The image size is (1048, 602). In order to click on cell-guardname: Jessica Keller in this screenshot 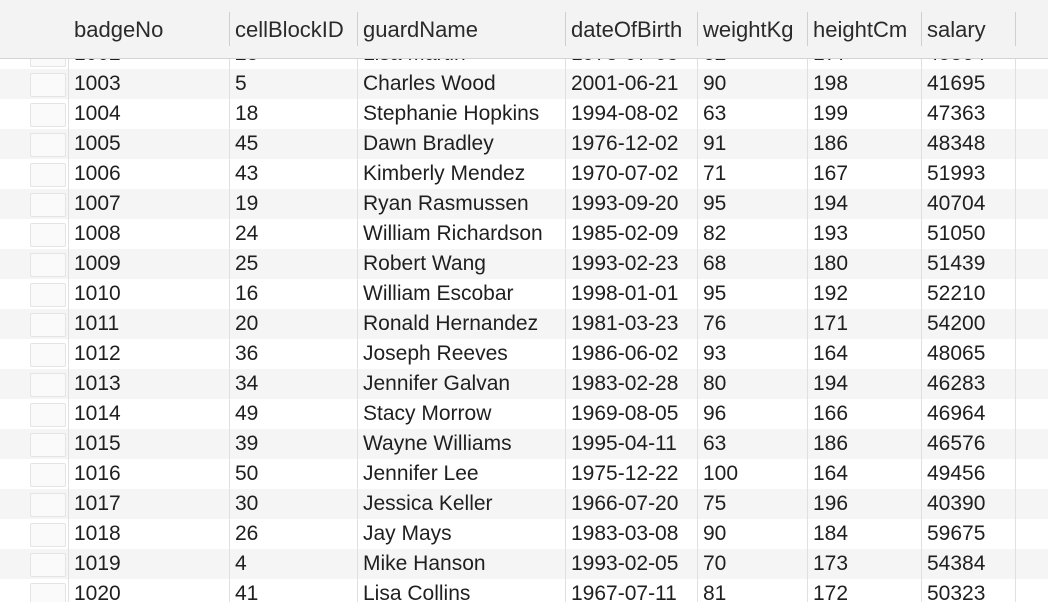, I will do `click(428, 503)`.